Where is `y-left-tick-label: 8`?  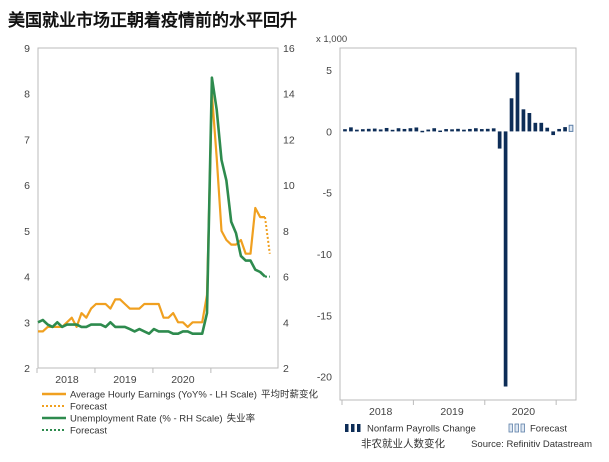 y-left-tick-label: 8 is located at coordinates (27, 95).